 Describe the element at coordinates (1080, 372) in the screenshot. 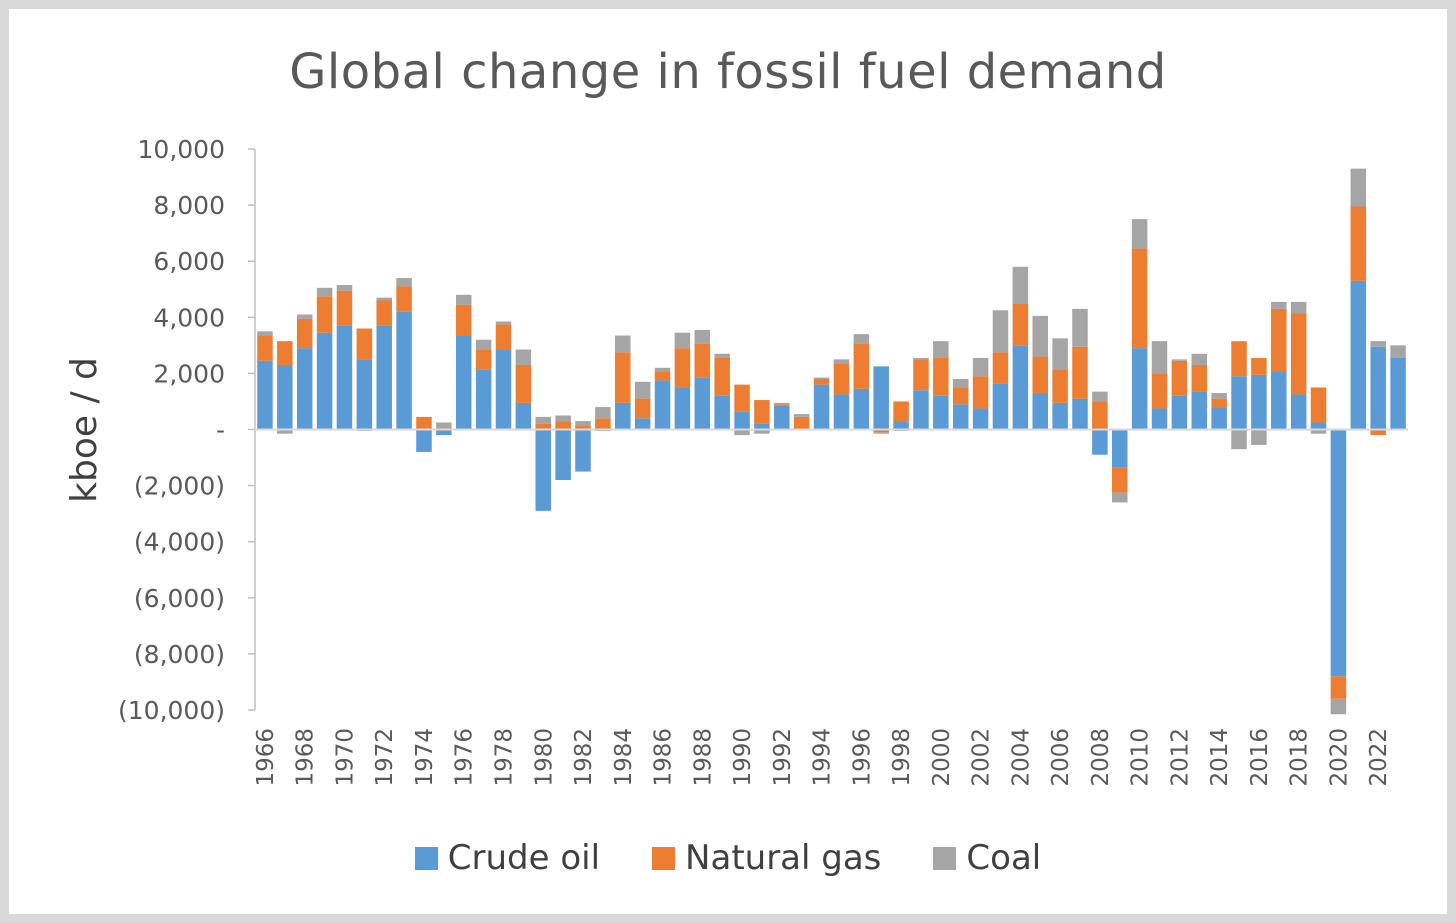

I see `bar-natural-gas-2007` at that location.